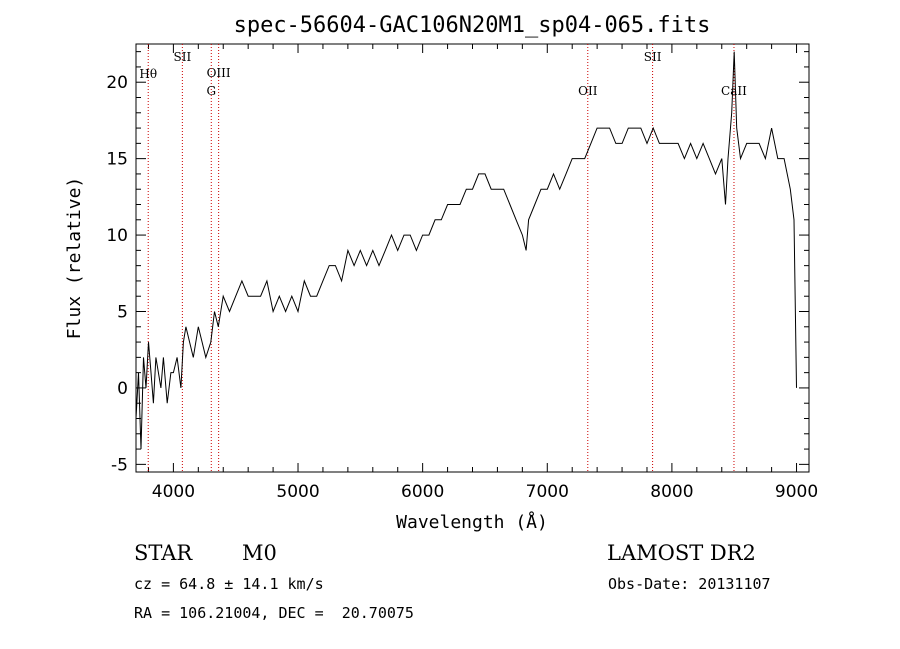  I want to click on line-marker-label: Hθ, so click(148, 74).